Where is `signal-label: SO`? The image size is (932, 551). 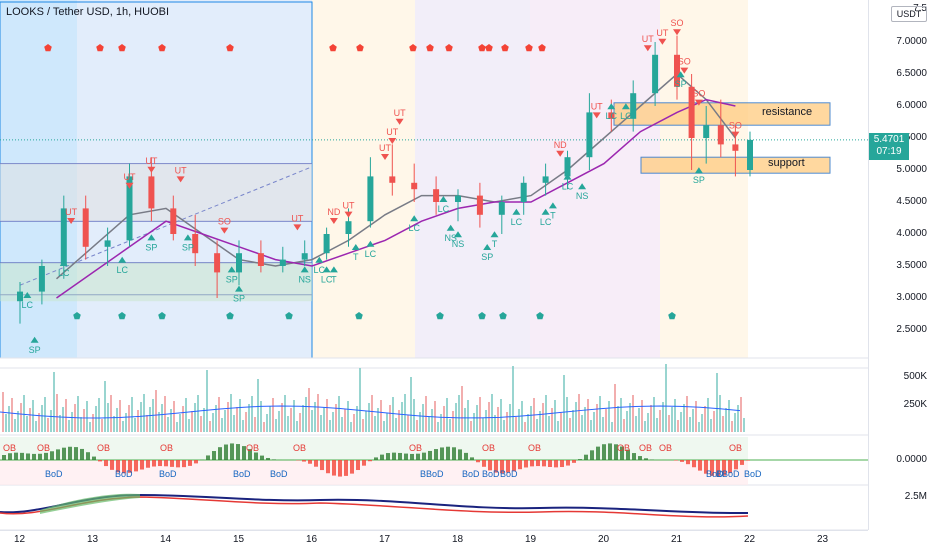 signal-label: SO is located at coordinates (224, 222).